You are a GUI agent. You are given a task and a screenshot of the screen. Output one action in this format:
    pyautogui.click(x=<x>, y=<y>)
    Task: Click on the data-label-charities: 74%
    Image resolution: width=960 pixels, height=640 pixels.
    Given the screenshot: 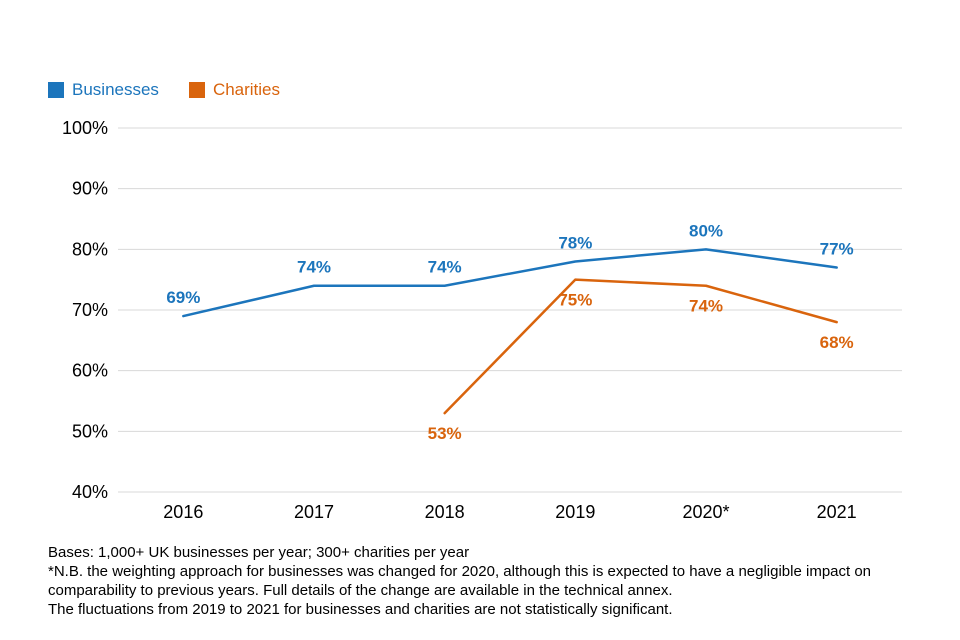 What is the action you would take?
    pyautogui.click(x=706, y=306)
    